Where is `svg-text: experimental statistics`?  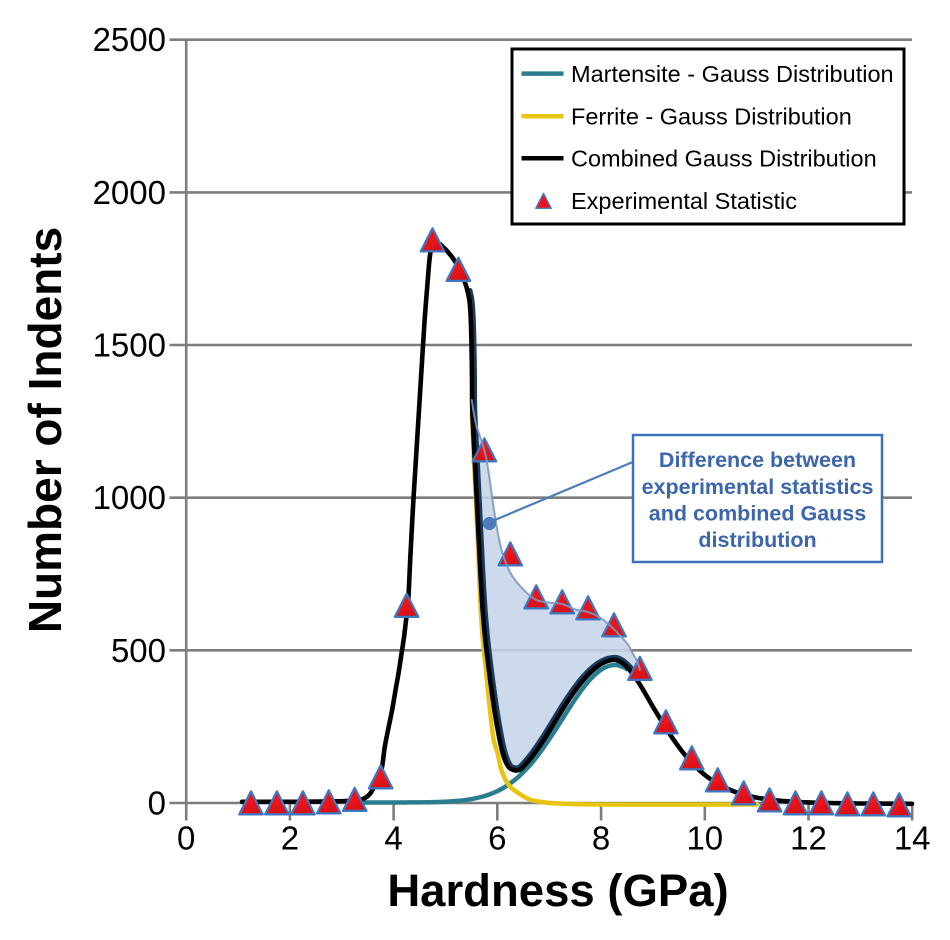 svg-text: experimental statistics is located at coordinates (758, 487).